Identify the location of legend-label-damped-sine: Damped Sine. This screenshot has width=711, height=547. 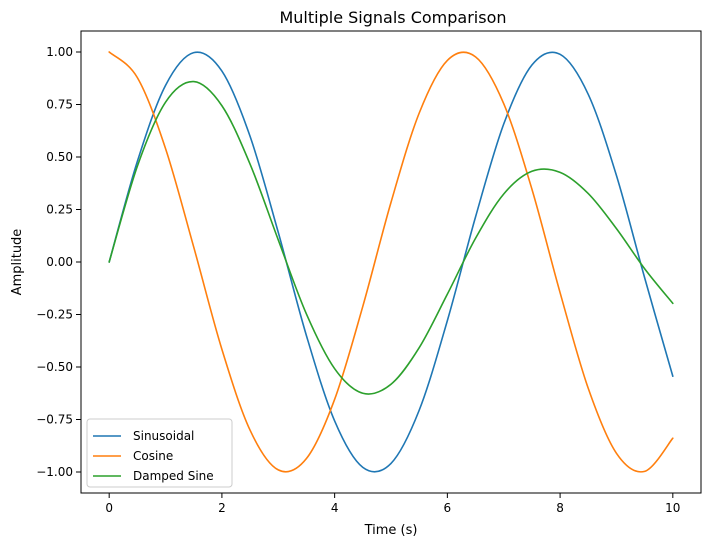
(173, 476).